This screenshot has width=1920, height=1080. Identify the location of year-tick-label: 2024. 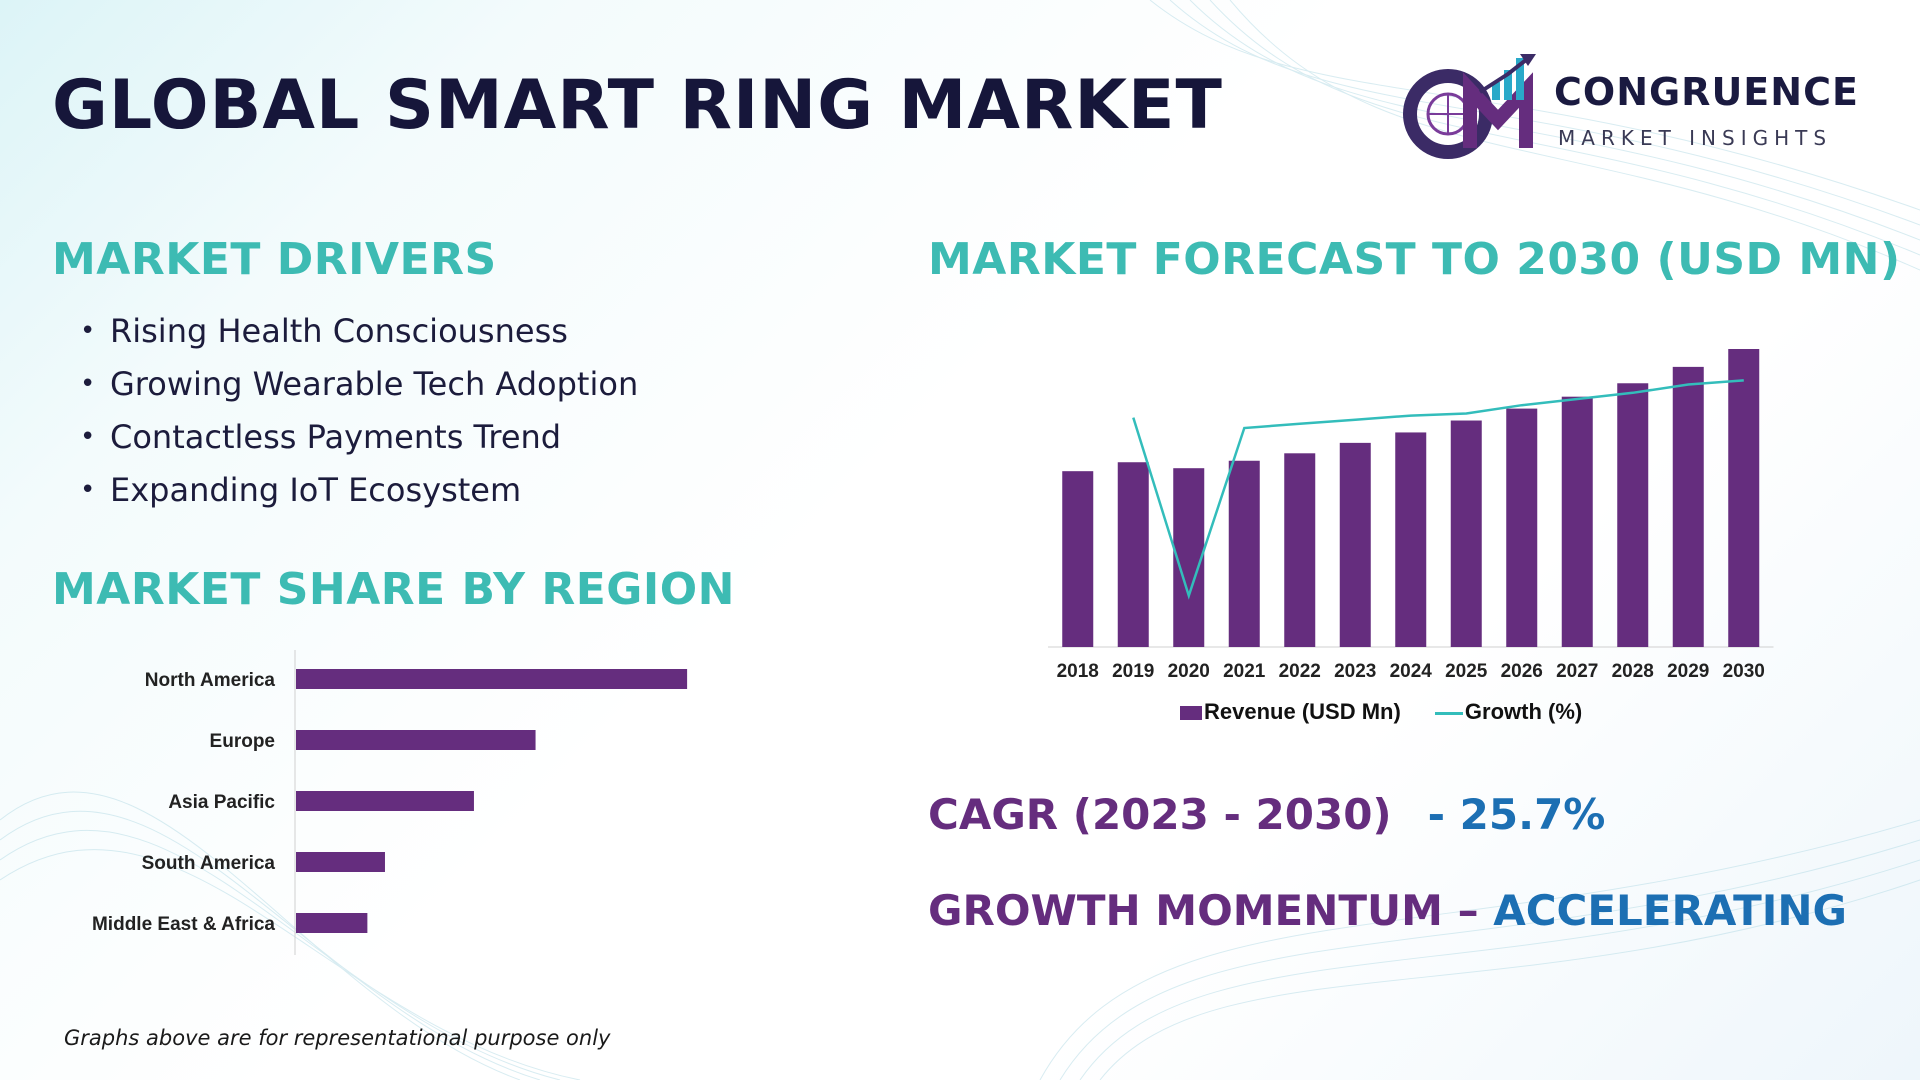
(1411, 671).